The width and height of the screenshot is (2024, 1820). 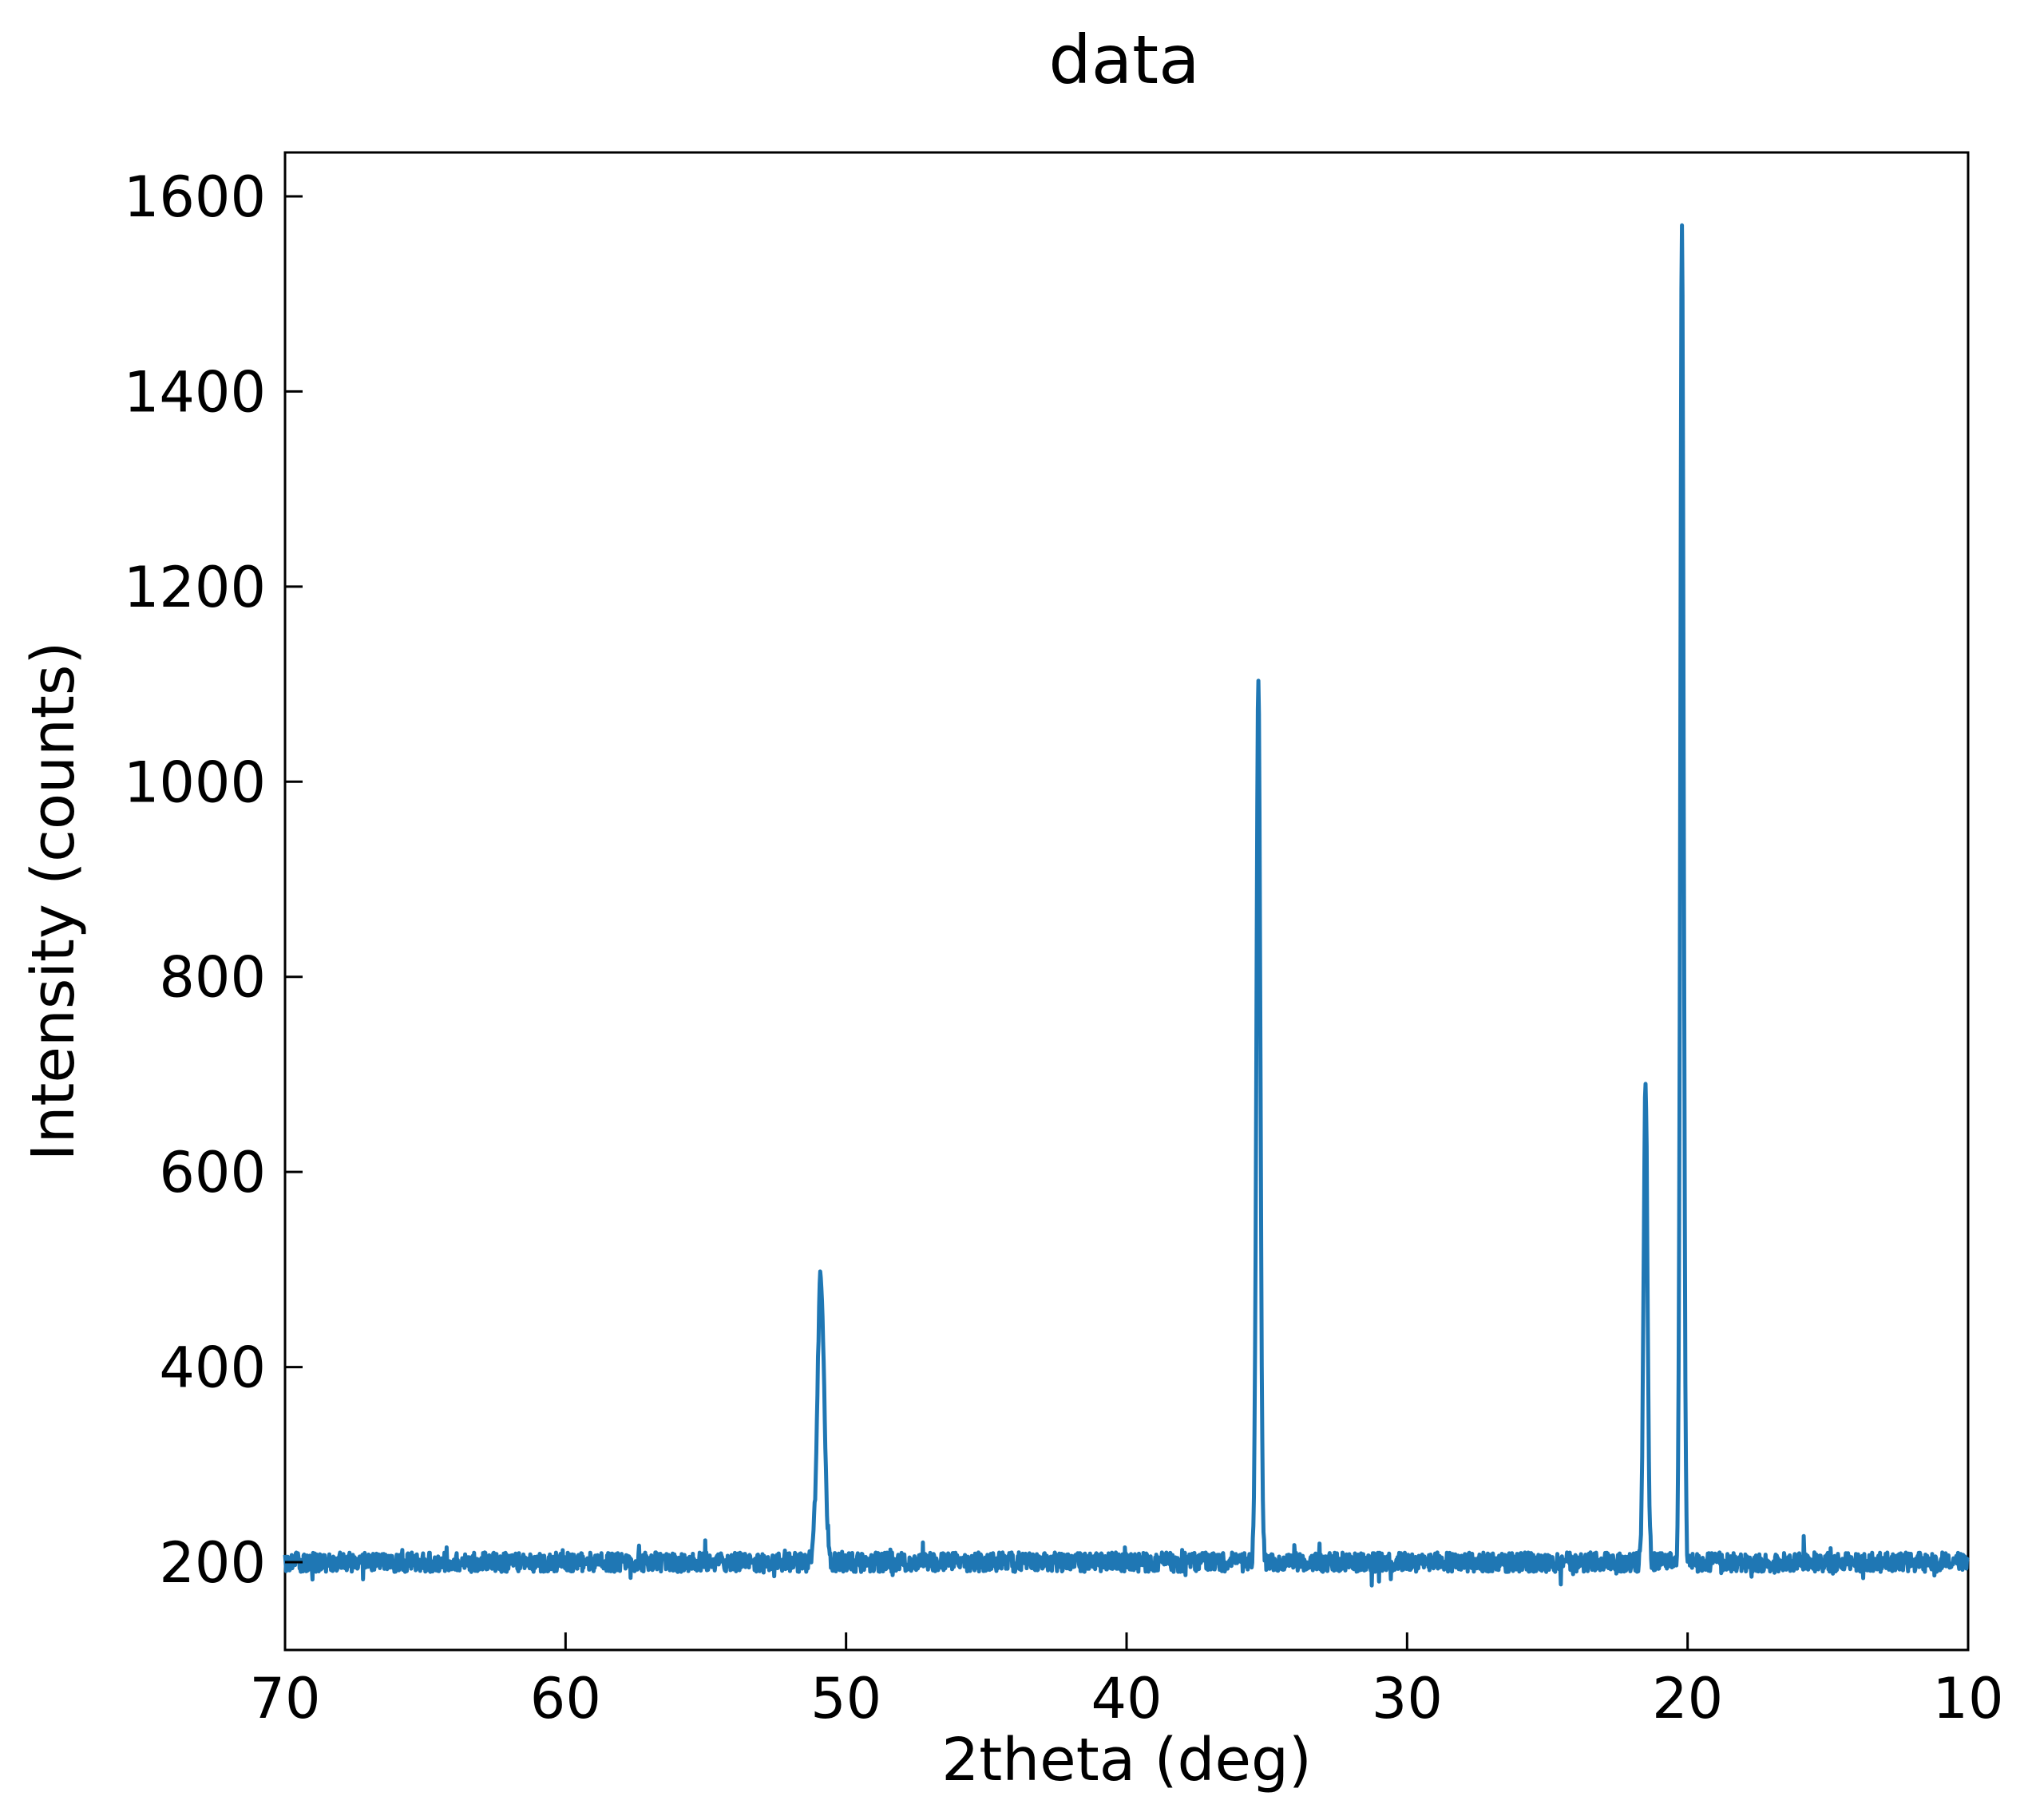 What do you see at coordinates (195, 197) in the screenshot?
I see `y-tick-label: 1600` at bounding box center [195, 197].